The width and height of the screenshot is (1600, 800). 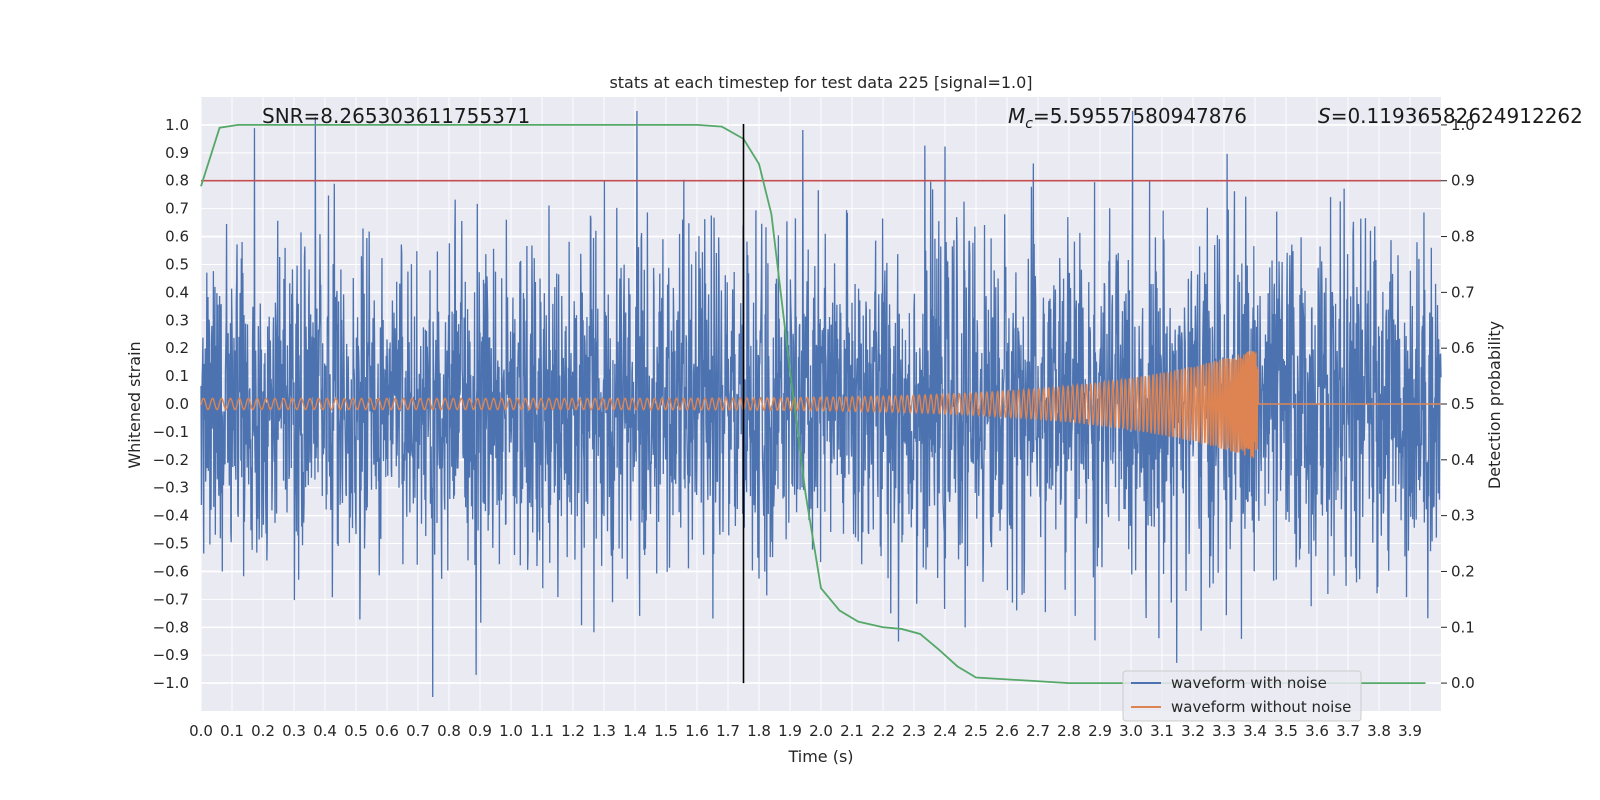 I want to click on x-tick-label: 1.1, so click(x=542, y=731).